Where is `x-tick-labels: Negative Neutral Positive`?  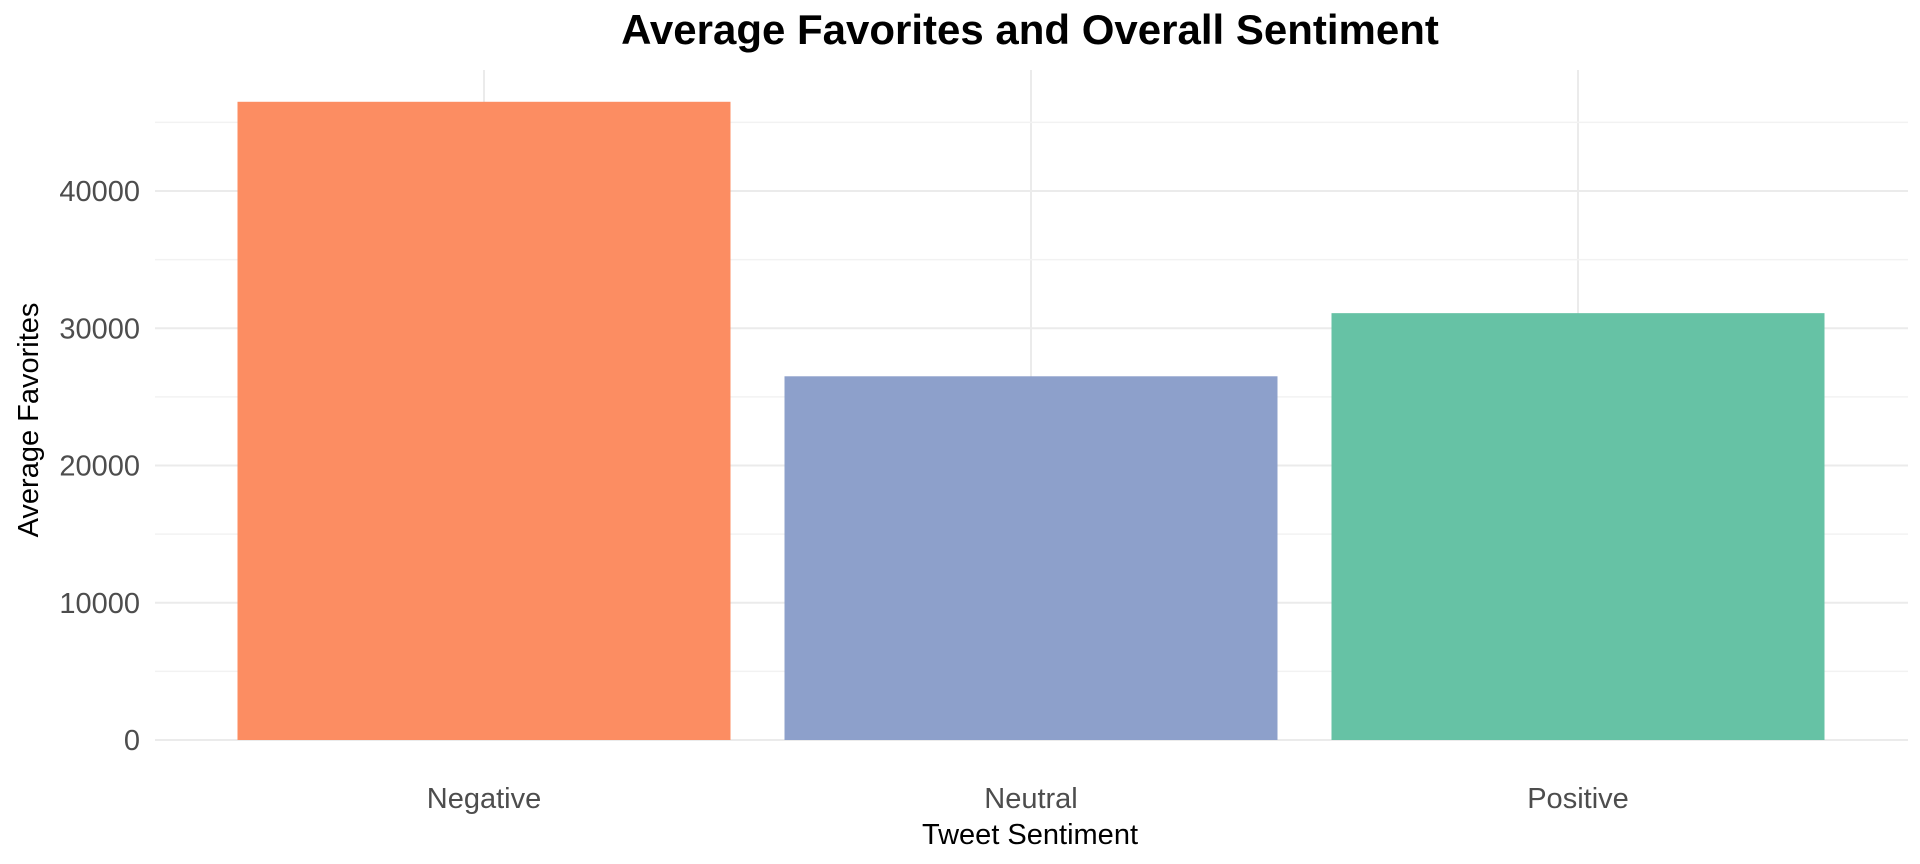 x-tick-labels: Negative Neutral Positive is located at coordinates (1028, 799).